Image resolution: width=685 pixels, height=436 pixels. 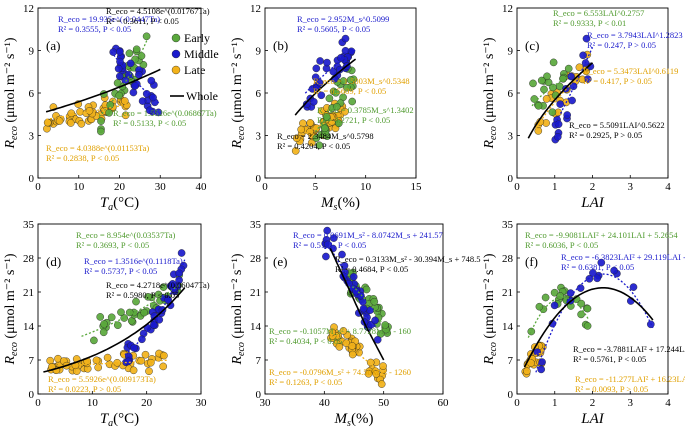 I want to click on panel-label: (e), so click(x=280, y=261).